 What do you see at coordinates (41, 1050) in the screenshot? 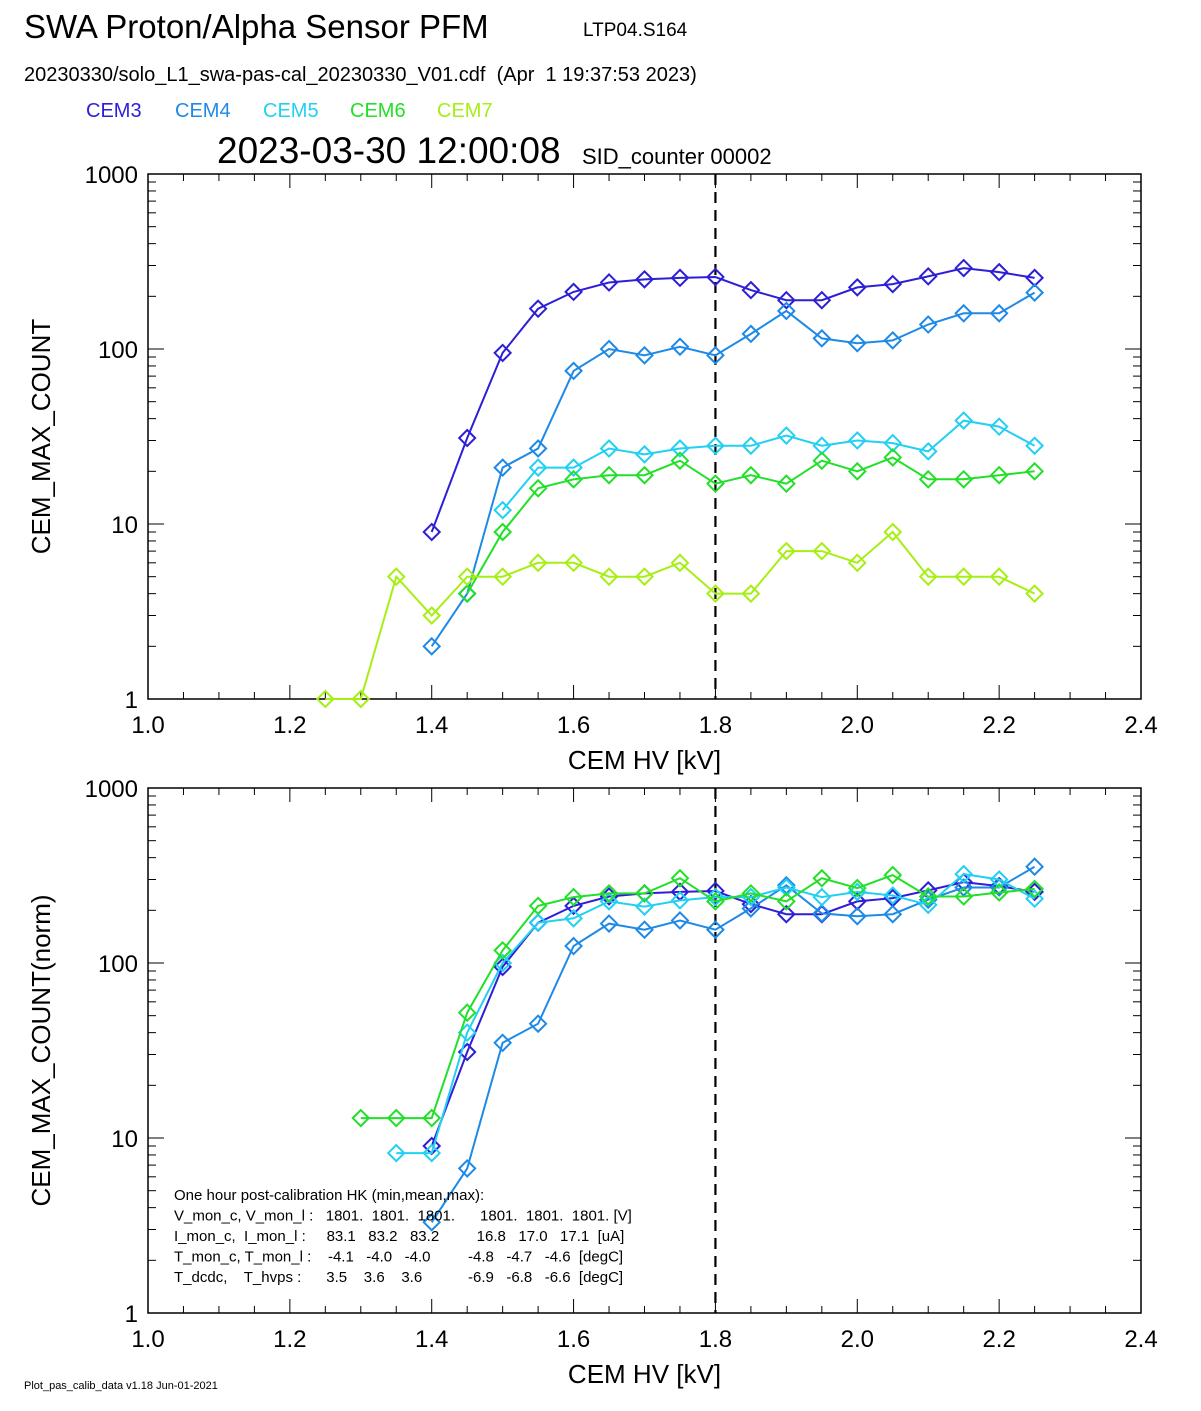
I see `y-axis-label: CEM_MAX_COUNT(norm)` at bounding box center [41, 1050].